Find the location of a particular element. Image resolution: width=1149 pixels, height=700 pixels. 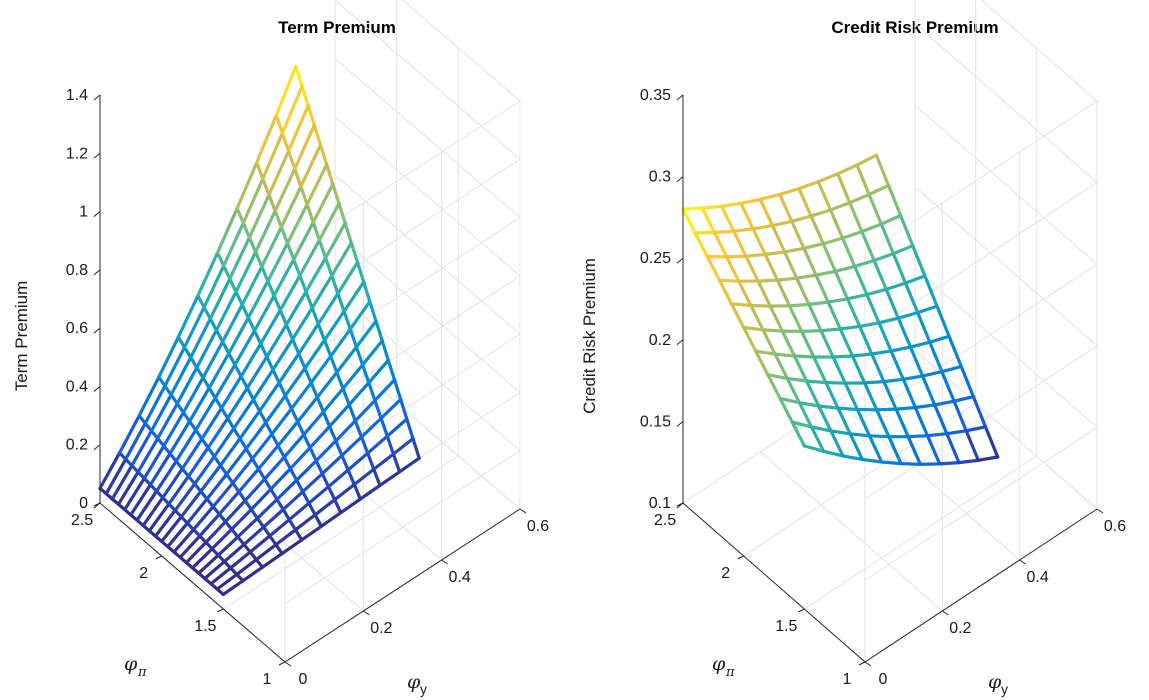

x-tick-label: 0.4 is located at coordinates (460, 577).